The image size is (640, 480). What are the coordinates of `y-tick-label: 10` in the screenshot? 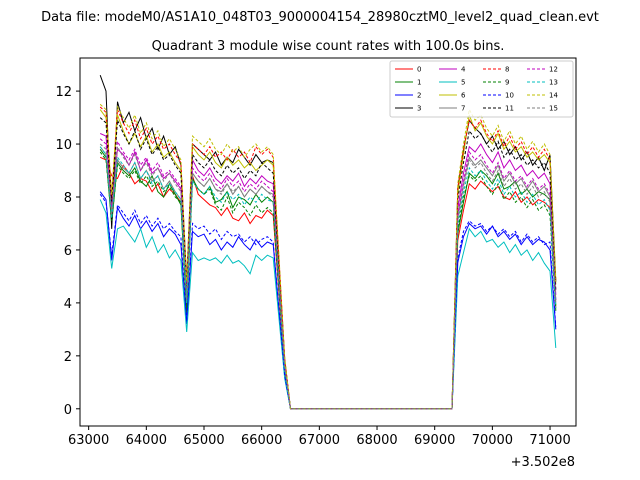 It's located at (63, 145).